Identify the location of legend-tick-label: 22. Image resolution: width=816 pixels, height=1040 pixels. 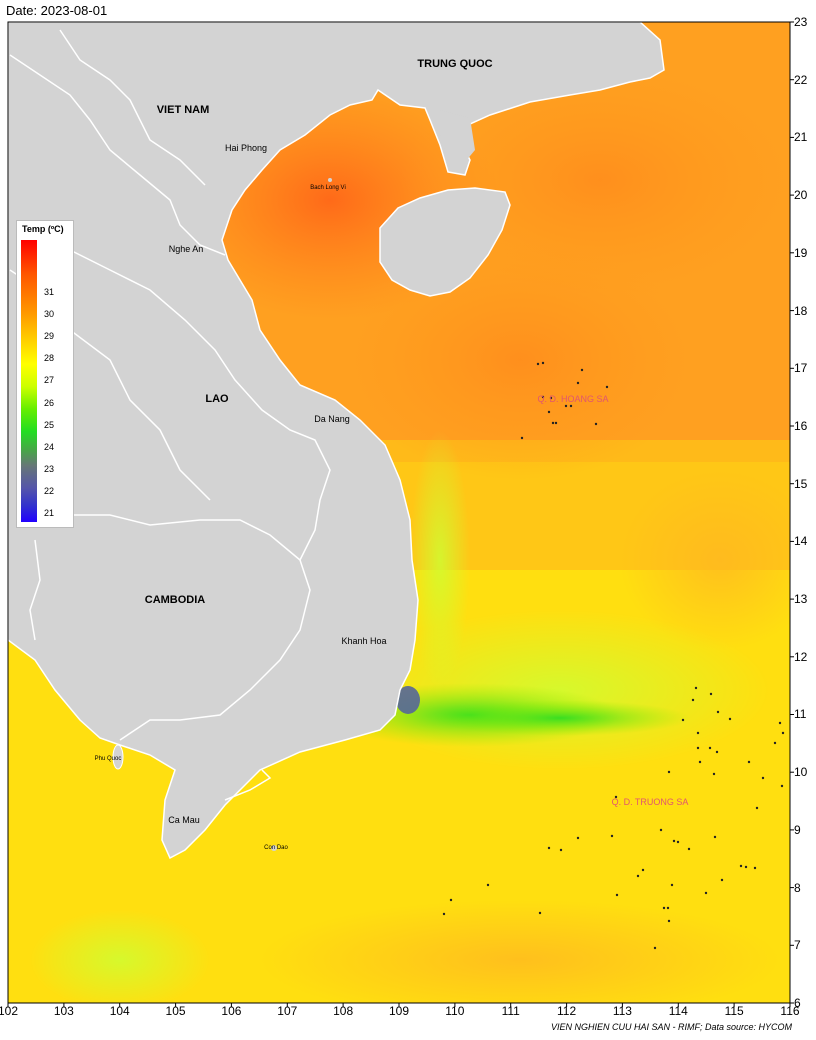
(49, 490).